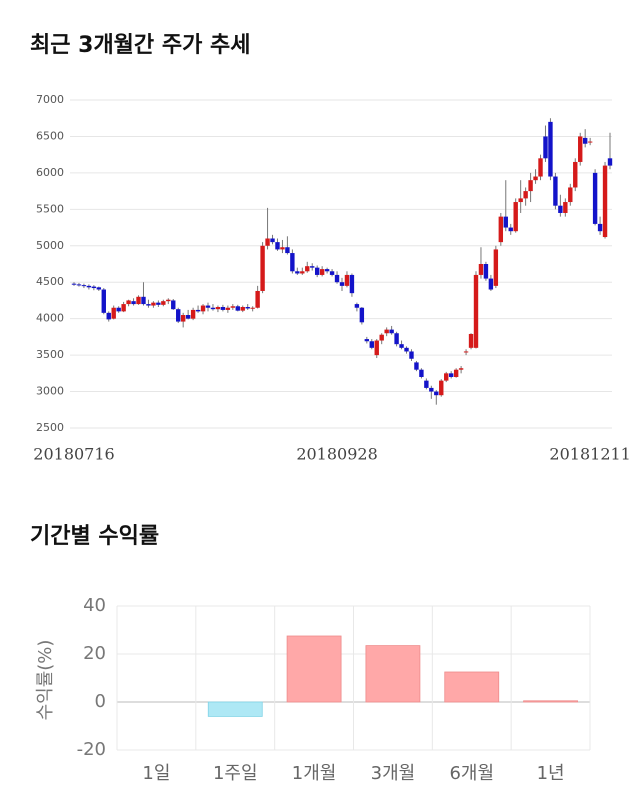 This screenshot has height=810, width=640. I want to click on y-tick-label: 5000, so click(50, 245).